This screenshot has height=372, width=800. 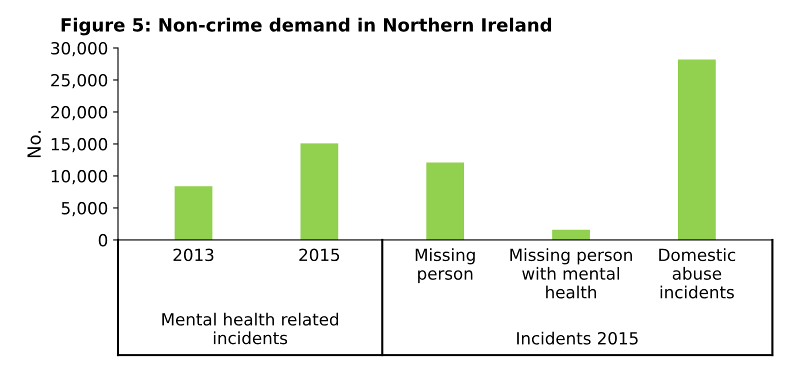 What do you see at coordinates (307, 27) in the screenshot?
I see `chart-title: Figure 5: Non-crime demand in Northern Ireland` at bounding box center [307, 27].